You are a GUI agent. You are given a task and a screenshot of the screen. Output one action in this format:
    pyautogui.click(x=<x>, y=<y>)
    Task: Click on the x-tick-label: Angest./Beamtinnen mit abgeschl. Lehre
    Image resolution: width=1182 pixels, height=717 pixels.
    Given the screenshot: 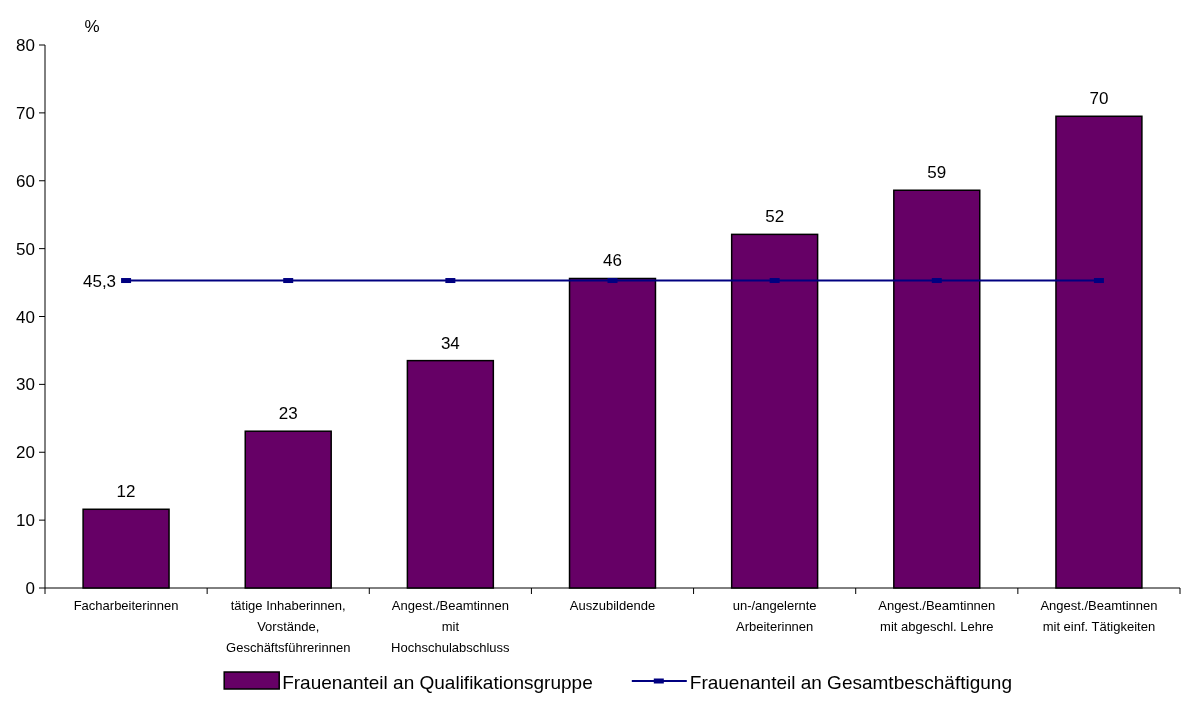 What is the action you would take?
    pyautogui.click(x=937, y=616)
    